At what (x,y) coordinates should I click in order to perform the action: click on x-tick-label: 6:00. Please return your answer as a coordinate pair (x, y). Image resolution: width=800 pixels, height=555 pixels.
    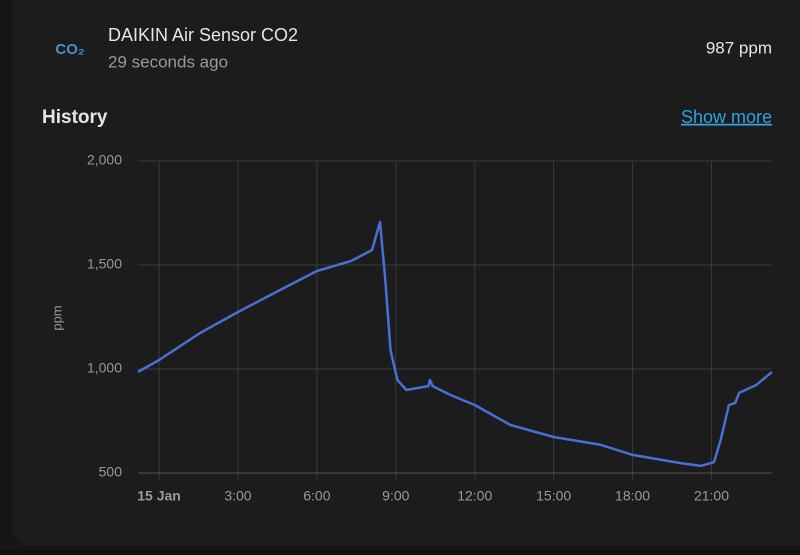
    Looking at the image, I should click on (316, 496).